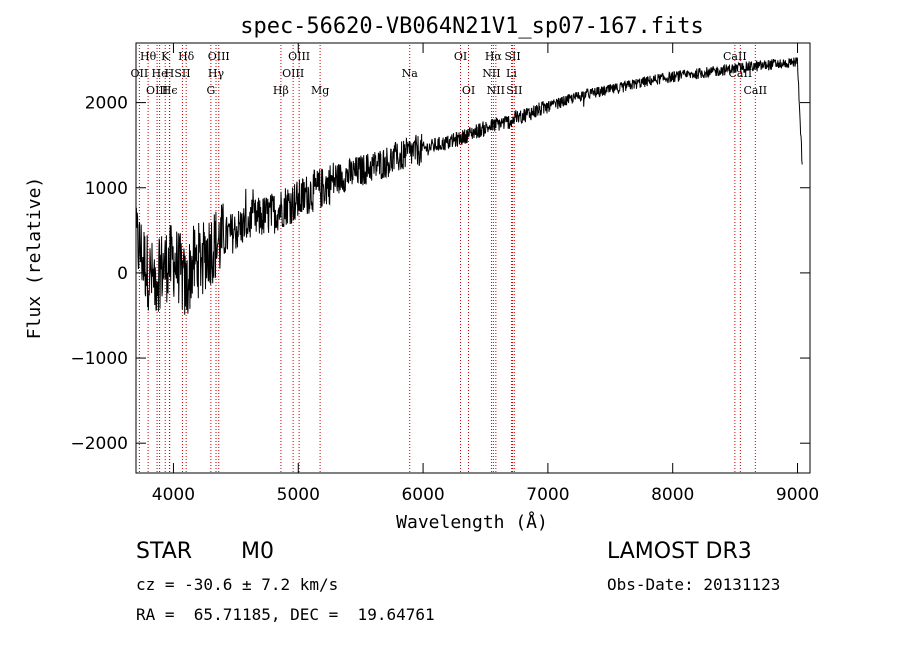 Image resolution: width=900 pixels, height=649 pixels. I want to click on redshift-text: cz = -30.6 ± 7.2 km/s, so click(237, 584).